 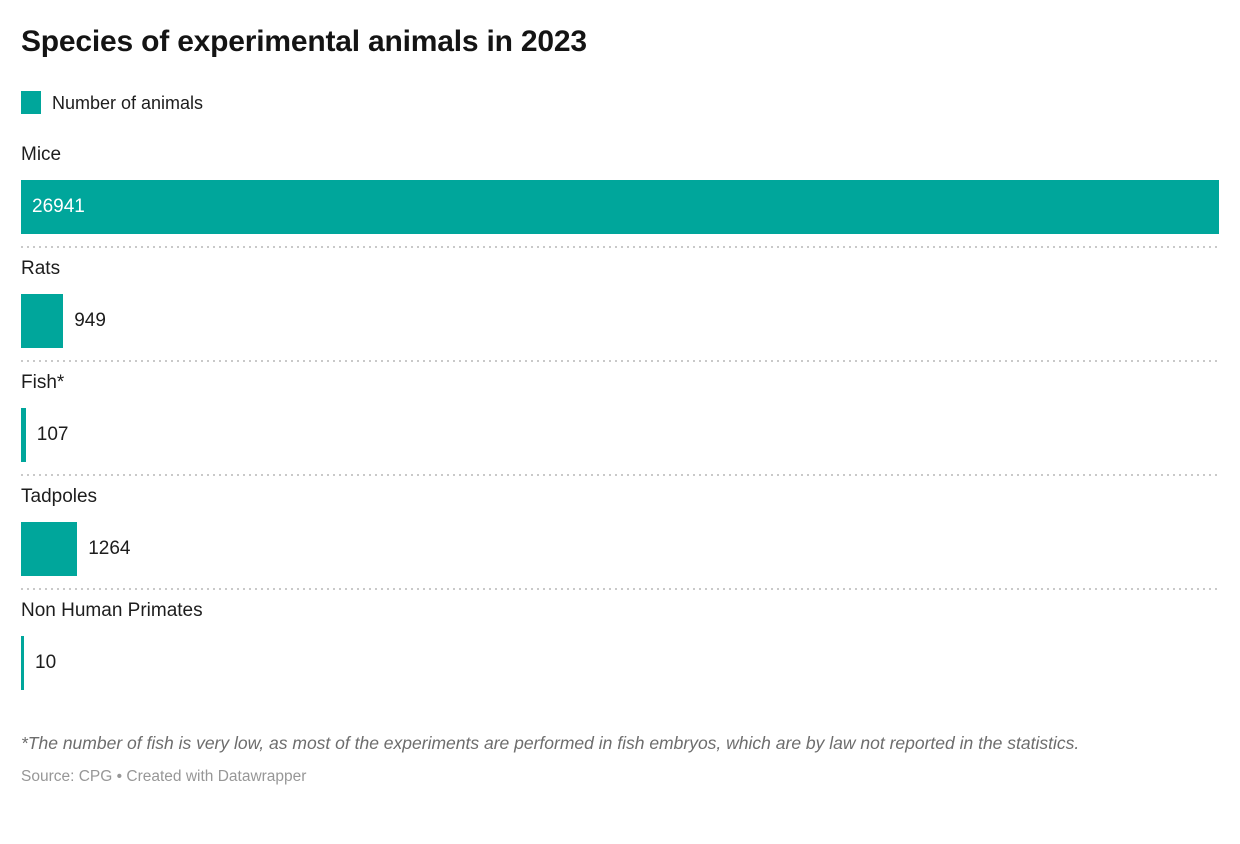 I want to click on bar: 26941, so click(x=620, y=207).